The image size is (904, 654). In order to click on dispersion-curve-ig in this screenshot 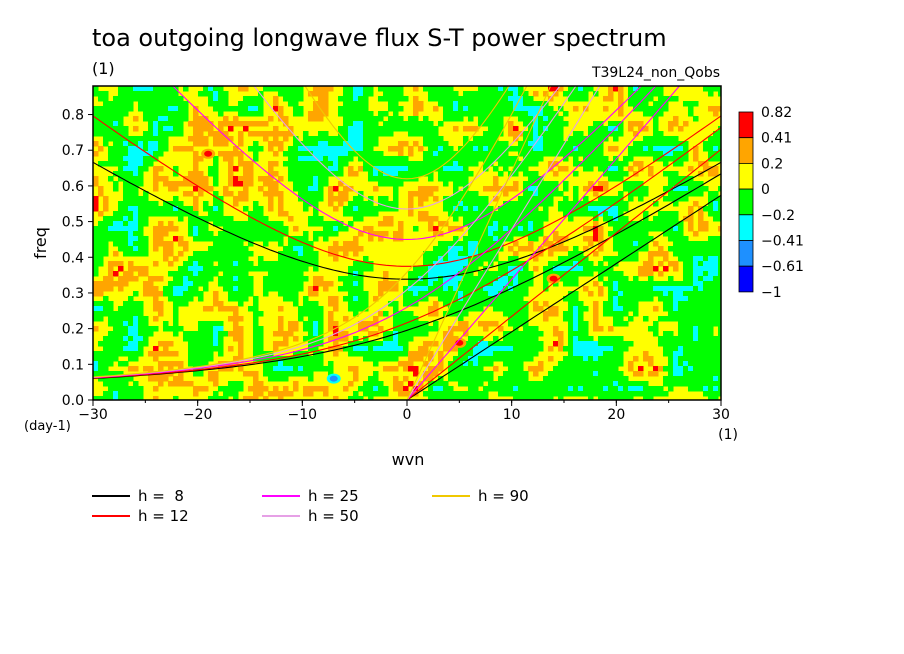, I will do `click(407, 220)`.